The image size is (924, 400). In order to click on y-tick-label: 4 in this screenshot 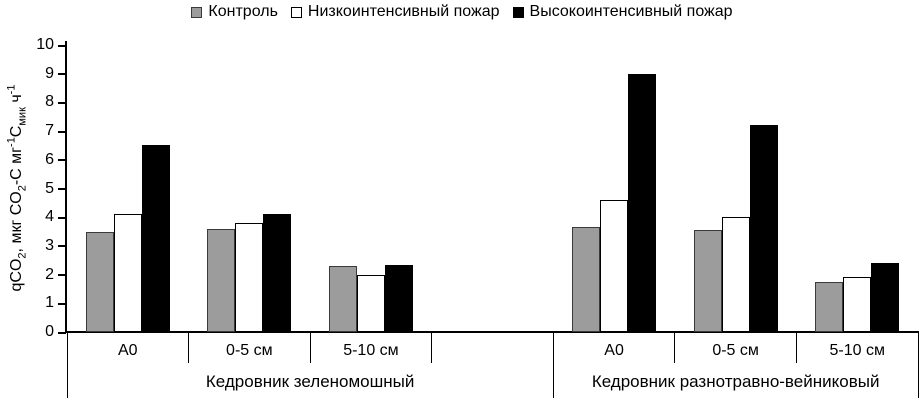, I will do `click(49, 217)`.